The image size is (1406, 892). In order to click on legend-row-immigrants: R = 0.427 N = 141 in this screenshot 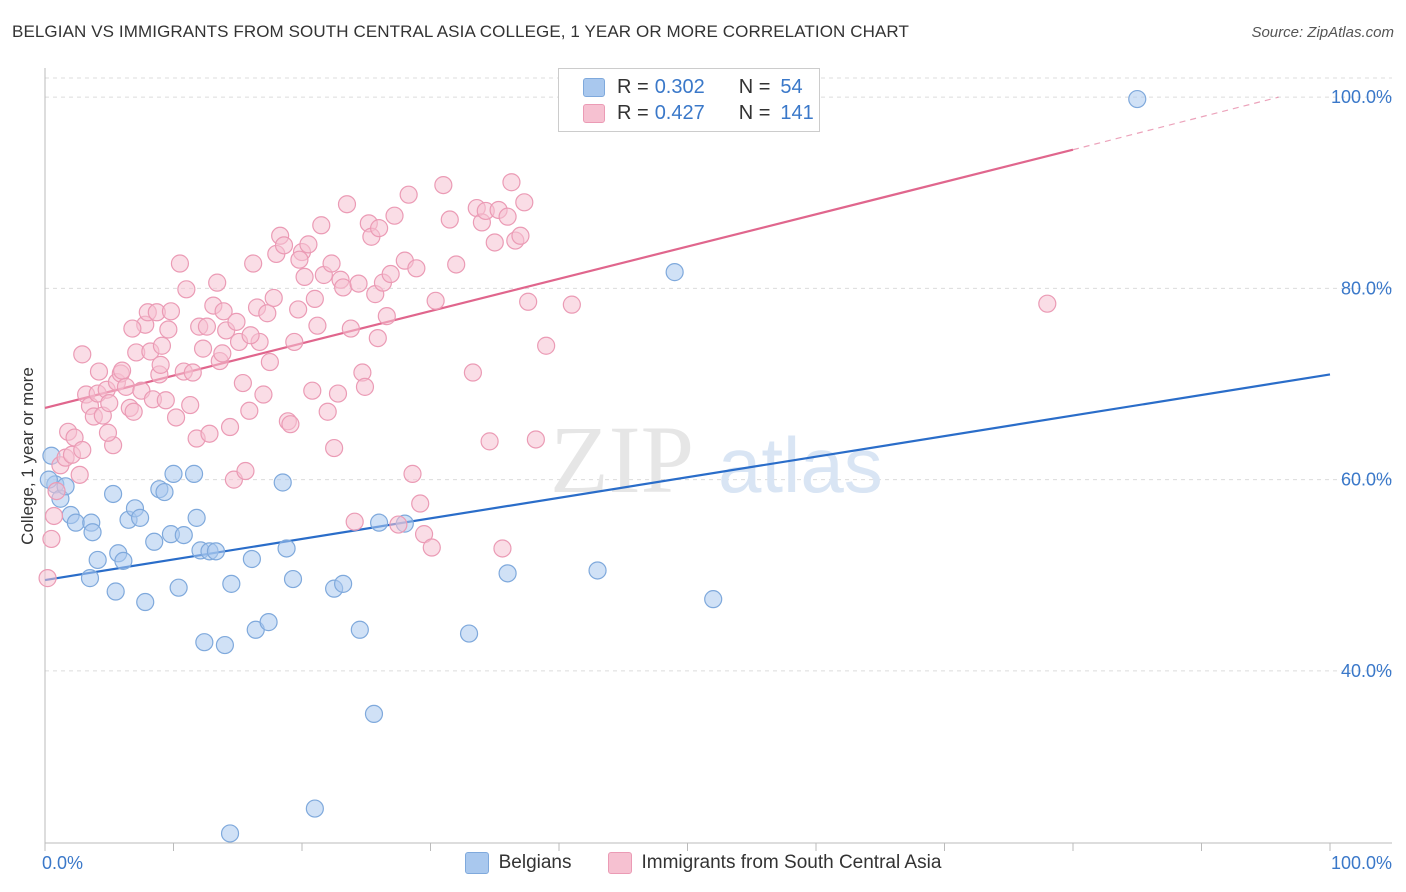, I will do `click(698, 113)`.